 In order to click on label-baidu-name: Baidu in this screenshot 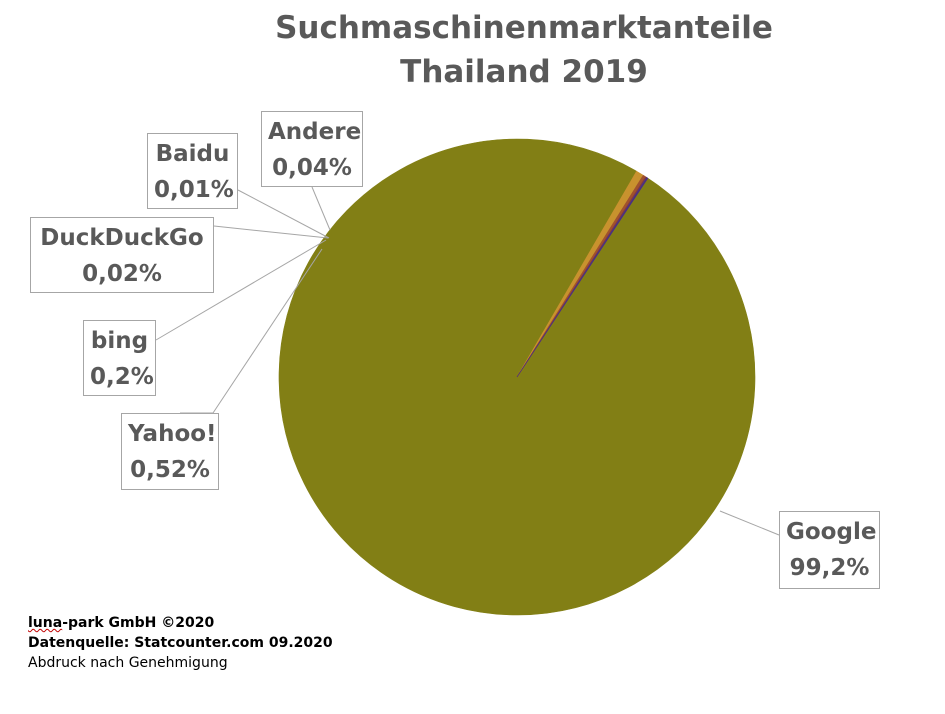, I will do `click(192, 154)`.